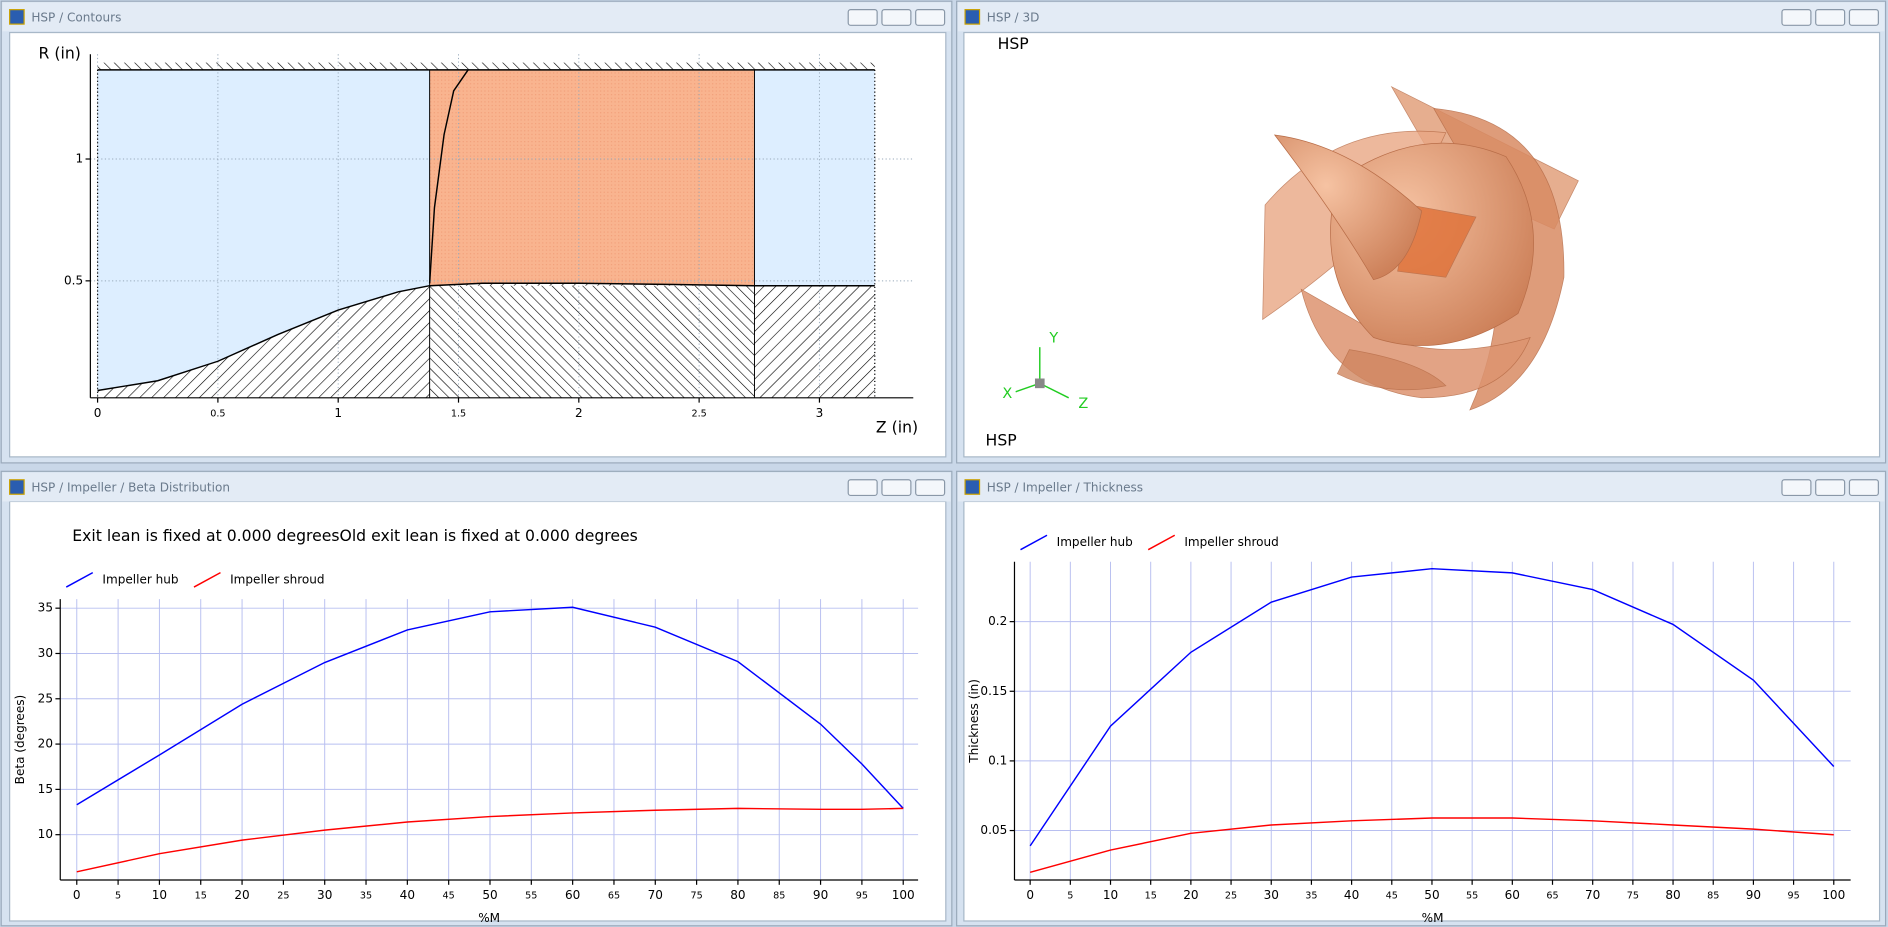  I want to click on x-axis-label: Z (in), so click(897, 426).